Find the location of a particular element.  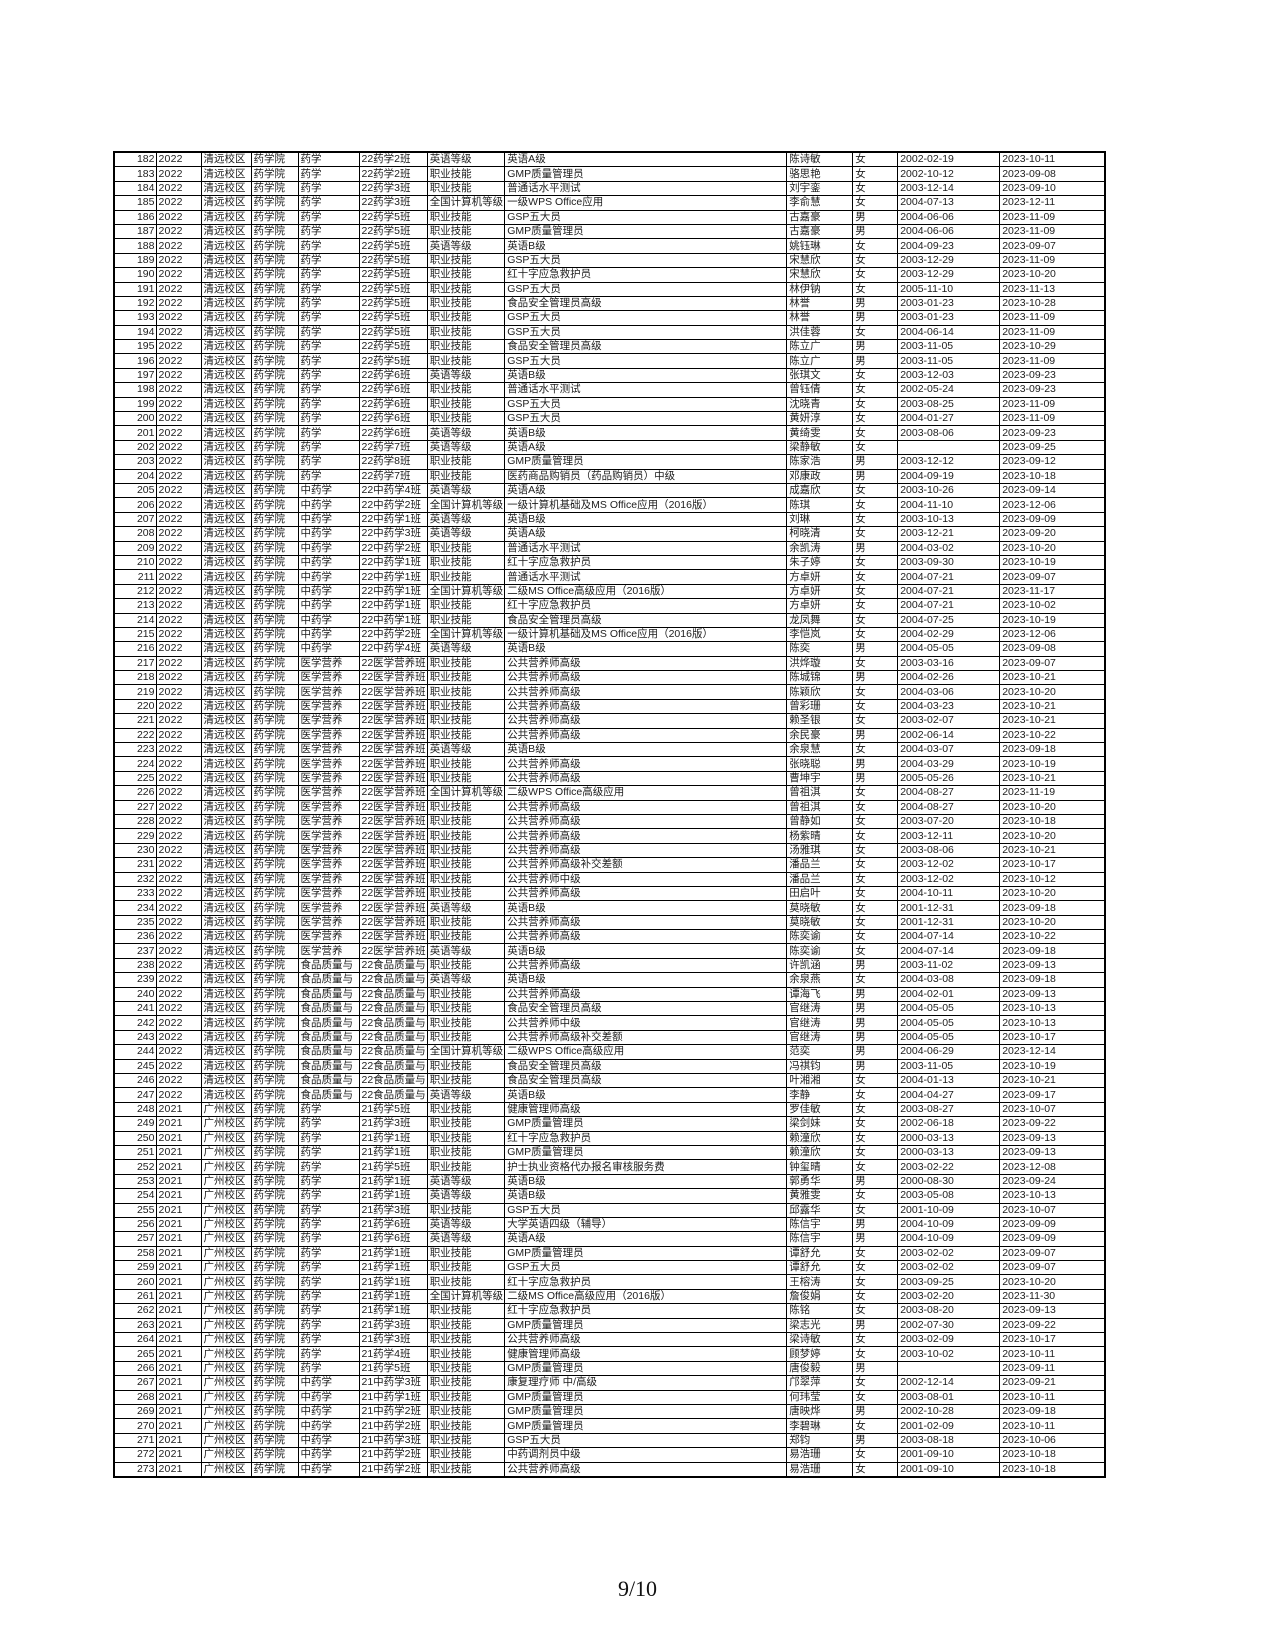

cell-issue_date: 2023-12-06 is located at coordinates (1052, 634).